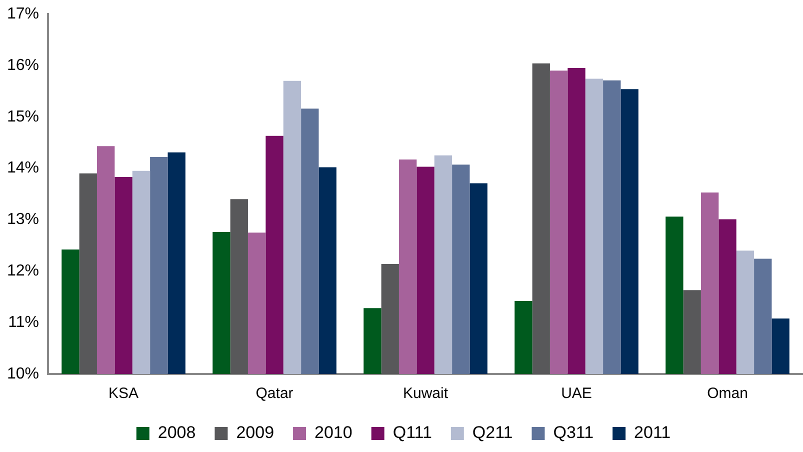  What do you see at coordinates (23, 117) in the screenshot?
I see `y-tick-label: 15%` at bounding box center [23, 117].